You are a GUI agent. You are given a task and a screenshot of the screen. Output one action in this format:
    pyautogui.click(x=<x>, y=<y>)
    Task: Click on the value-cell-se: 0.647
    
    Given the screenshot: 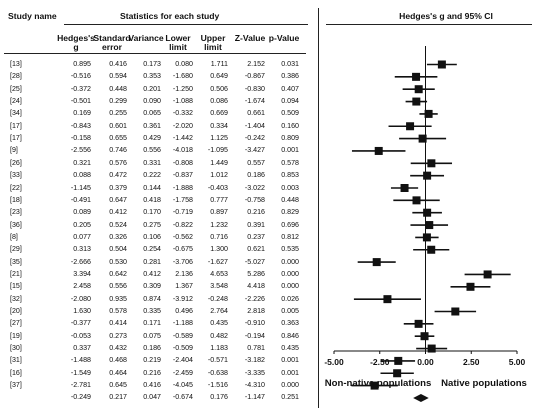 What is the action you would take?
    pyautogui.click(x=118, y=199)
    